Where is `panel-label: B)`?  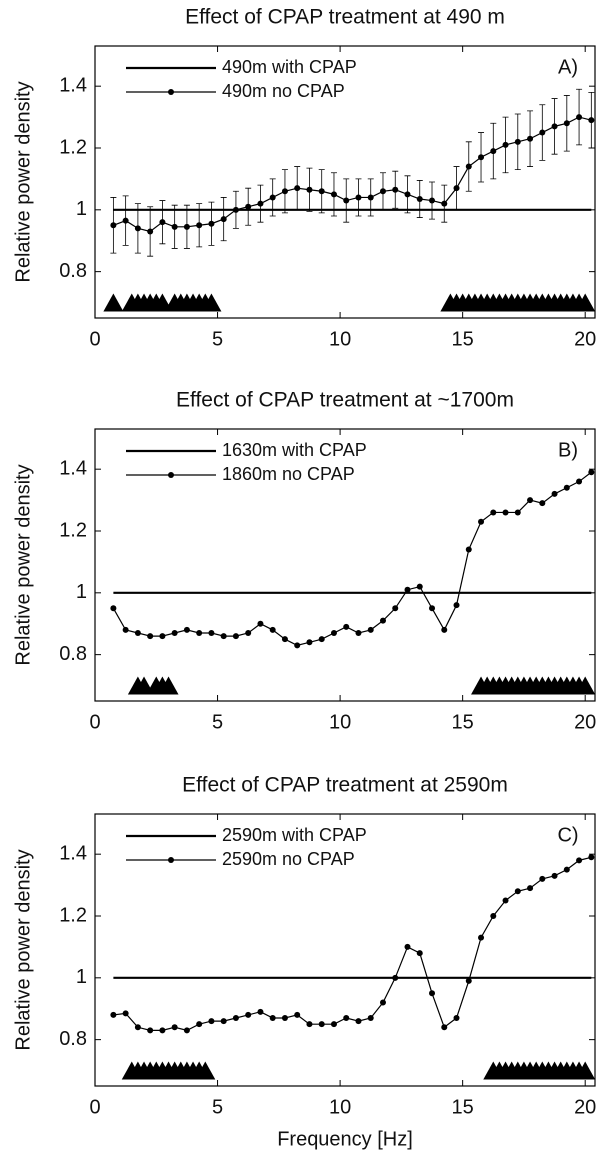 panel-label: B) is located at coordinates (568, 450).